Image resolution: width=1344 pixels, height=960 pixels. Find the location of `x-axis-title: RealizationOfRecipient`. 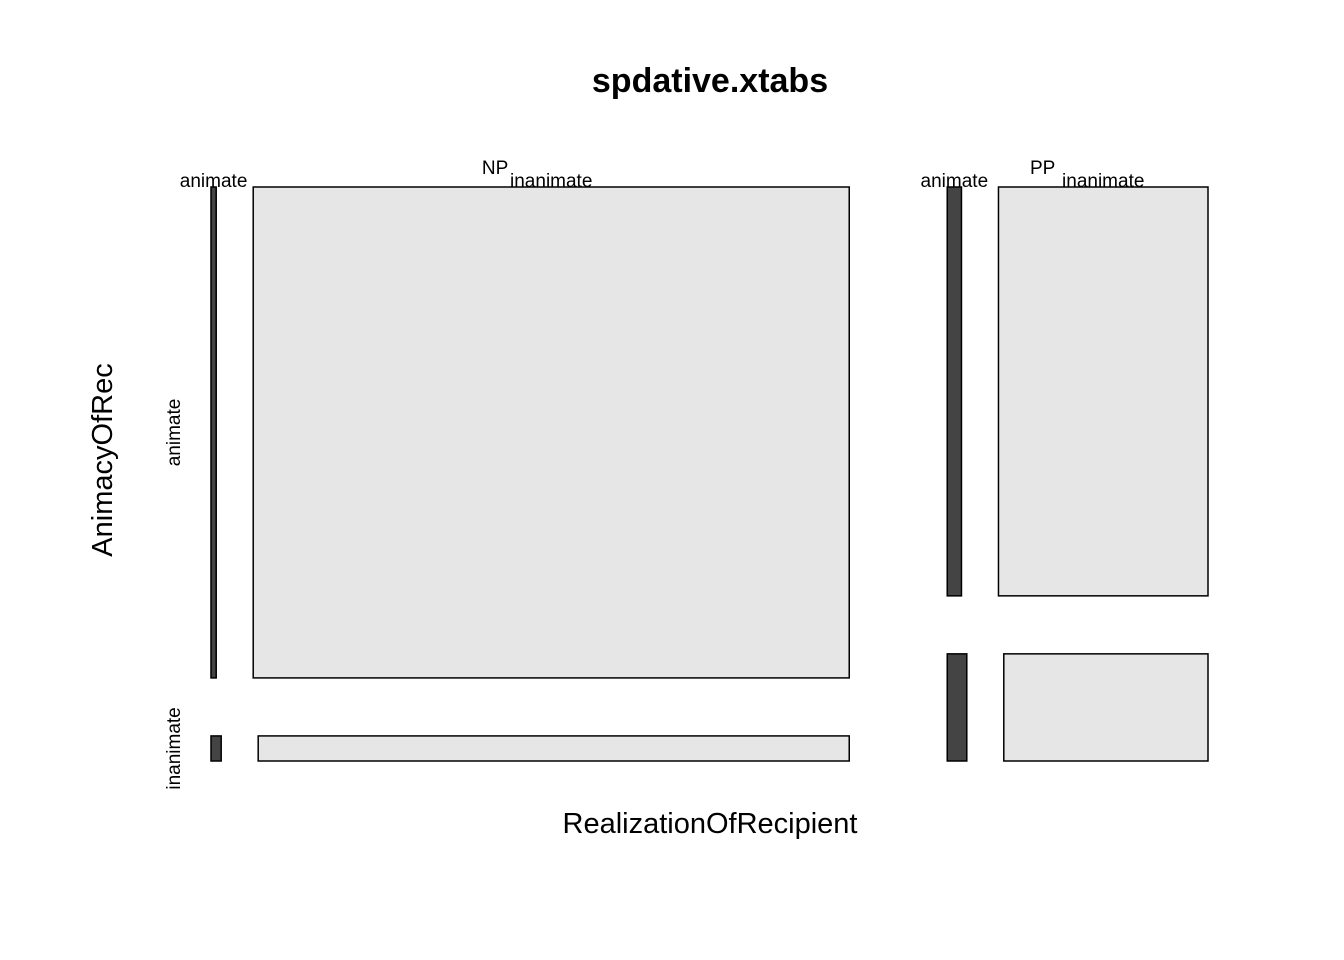

x-axis-title: RealizationOfRecipient is located at coordinates (710, 824).